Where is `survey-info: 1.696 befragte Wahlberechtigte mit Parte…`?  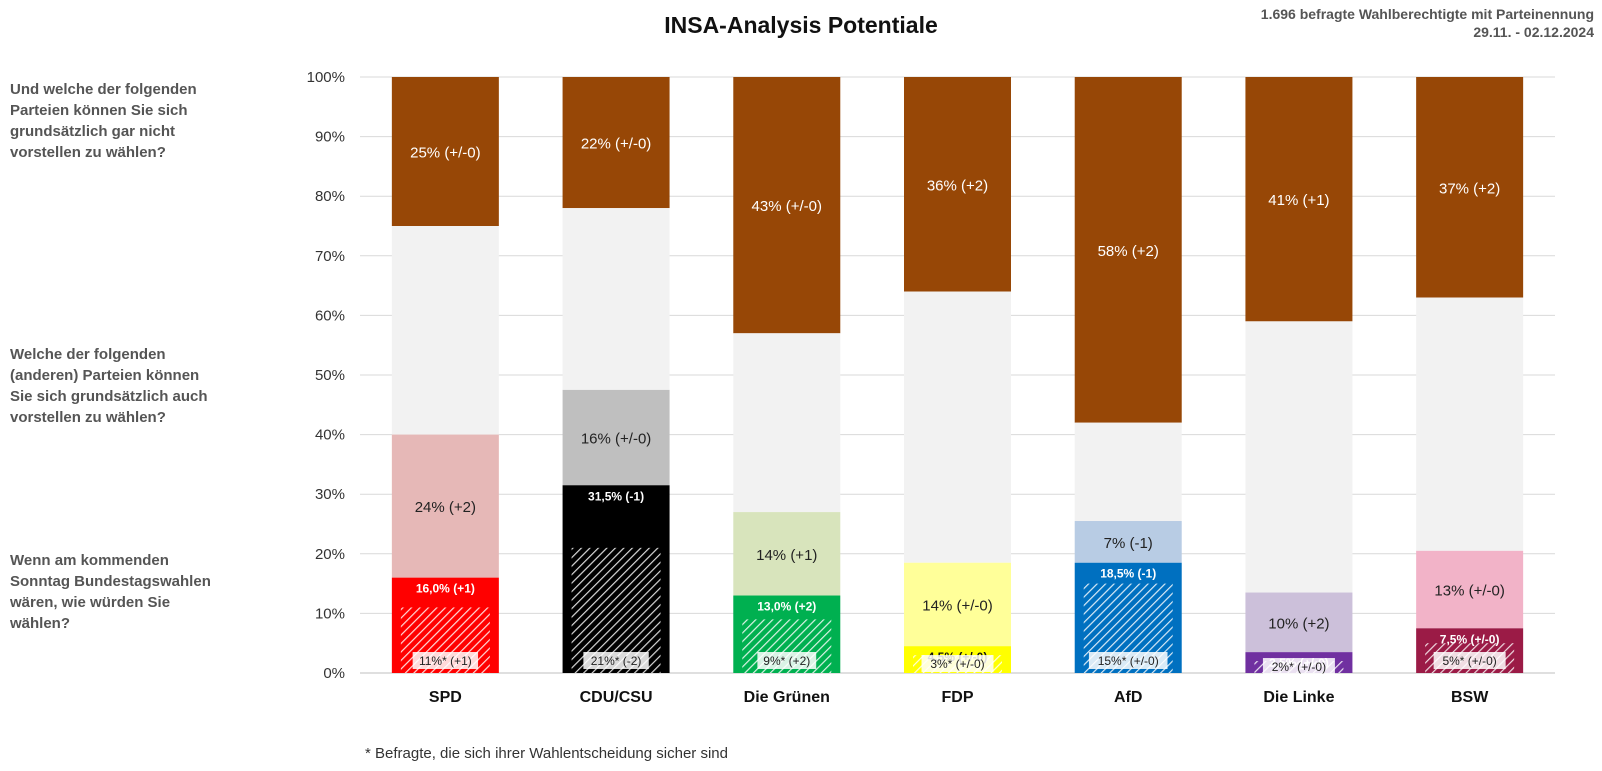
survey-info: 1.696 befragte Wahlberechtigte mit Parte… is located at coordinates (1427, 23).